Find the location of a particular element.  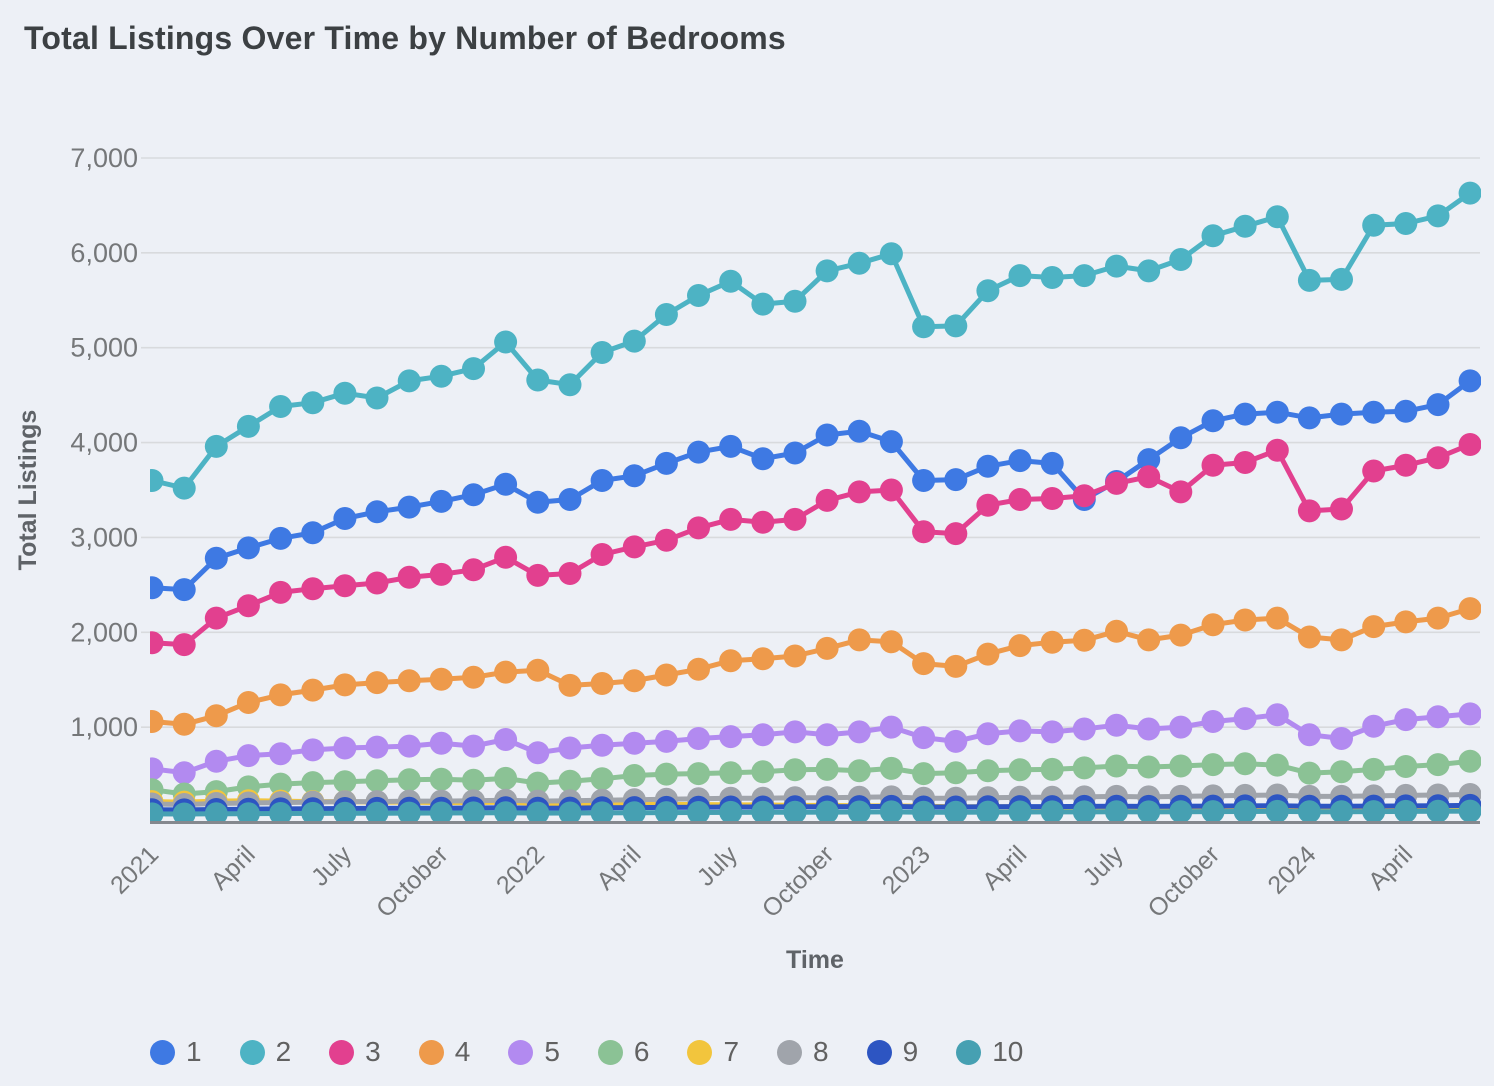

legend-item-4: 4 is located at coordinates (444, 1052).